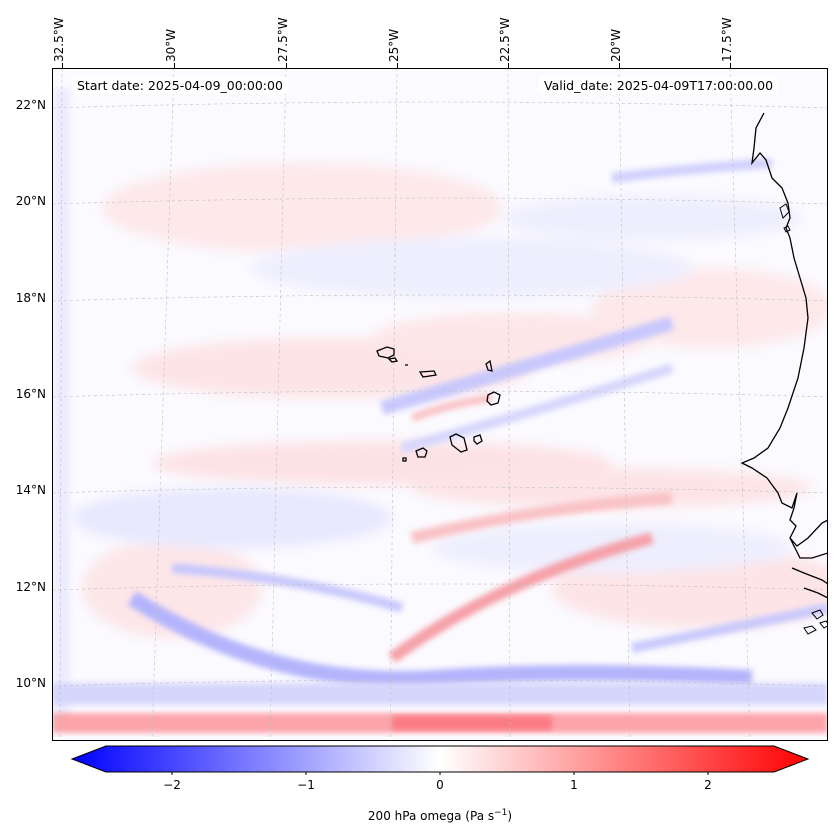 This screenshot has width=837, height=839. I want to click on colorbar-tick-label: 0, so click(440, 785).